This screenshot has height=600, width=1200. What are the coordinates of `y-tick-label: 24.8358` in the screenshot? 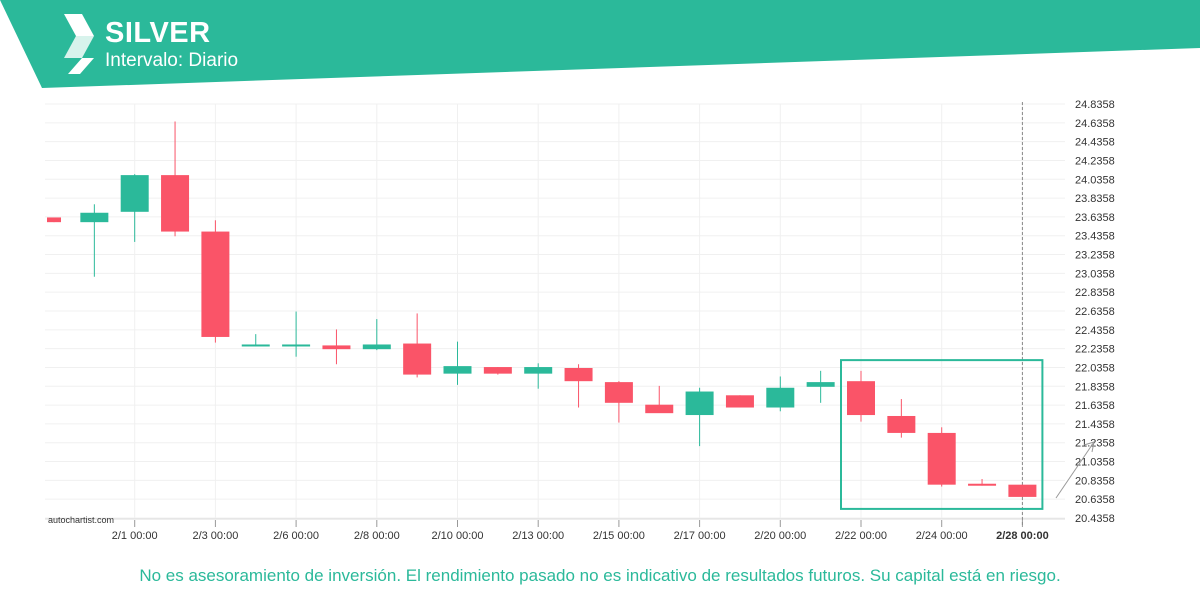 It's located at (1095, 105).